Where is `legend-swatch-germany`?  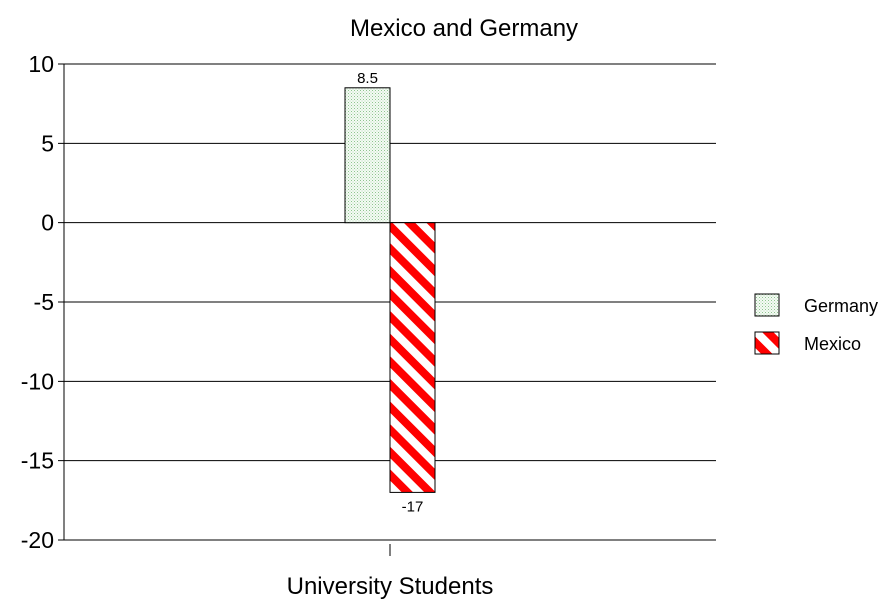 legend-swatch-germany is located at coordinates (767, 305).